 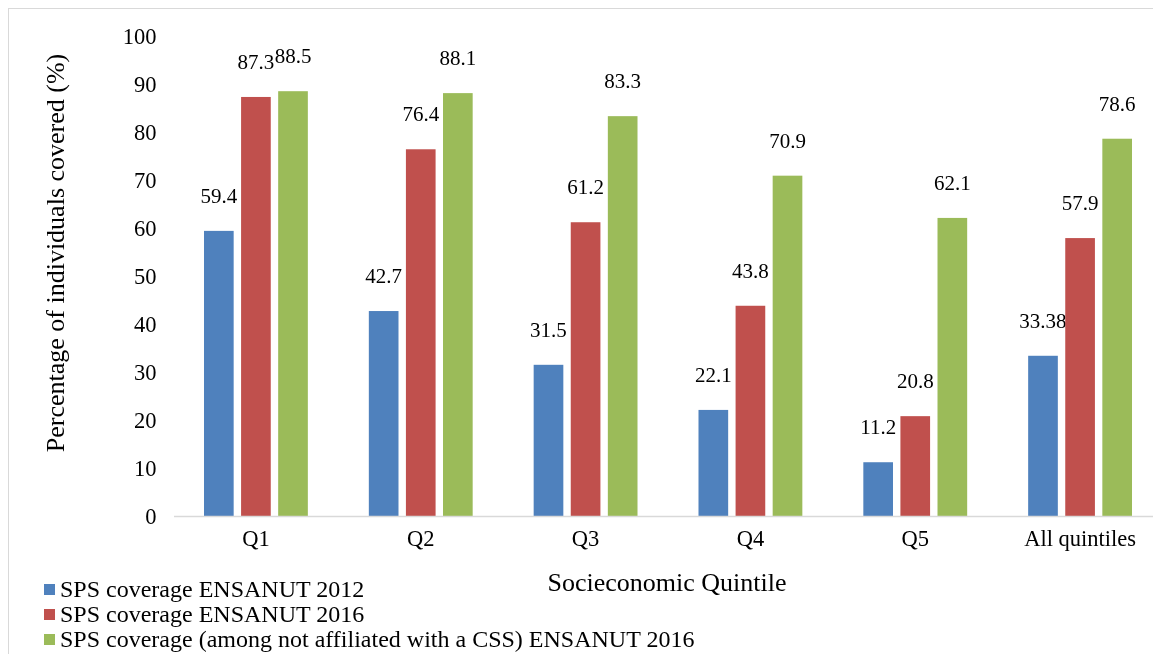 I want to click on data-label: 22.1, so click(x=713, y=374).